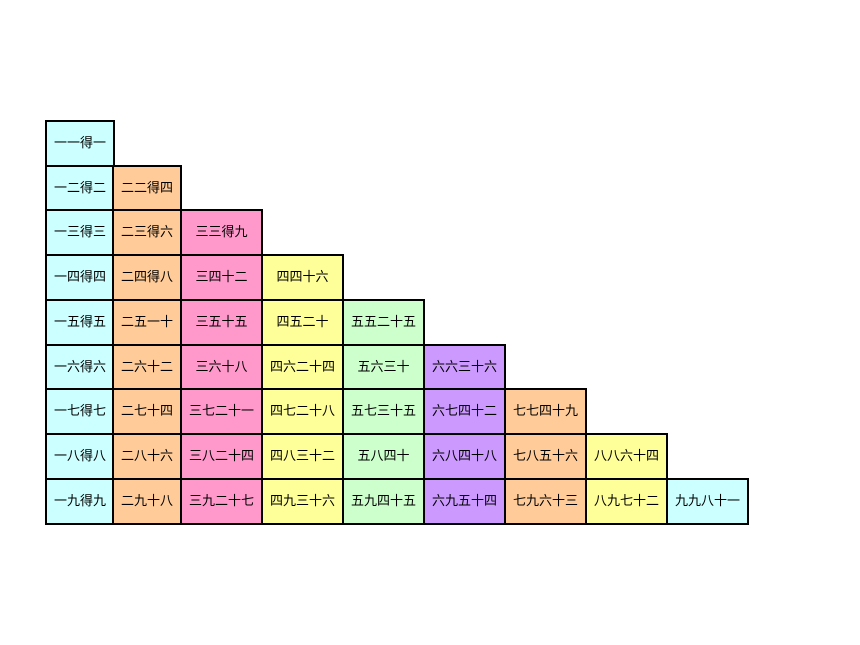 This screenshot has width=860, height=645. I want to click on table-cell-3x6: 三六十八, so click(221, 367).